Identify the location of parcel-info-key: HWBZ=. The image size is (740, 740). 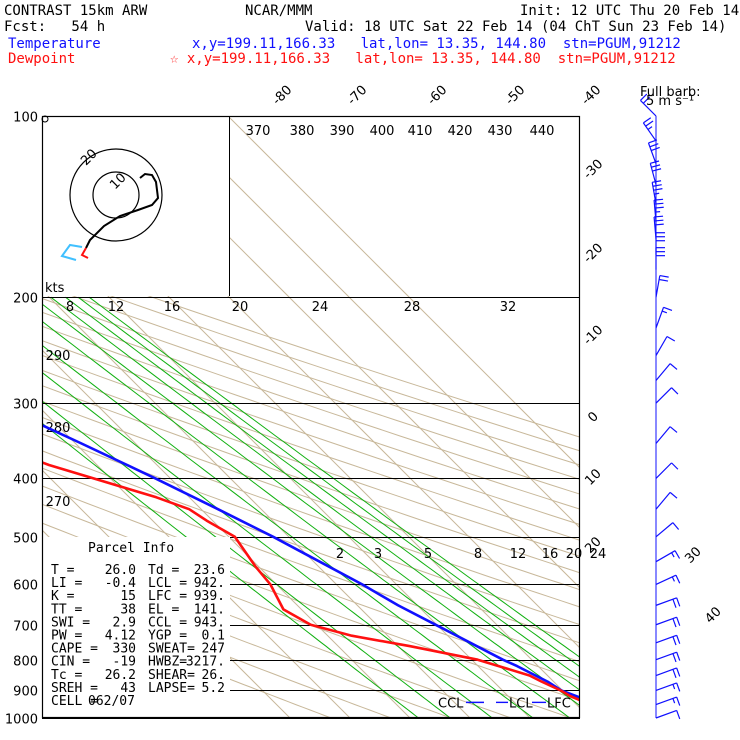
(167, 662).